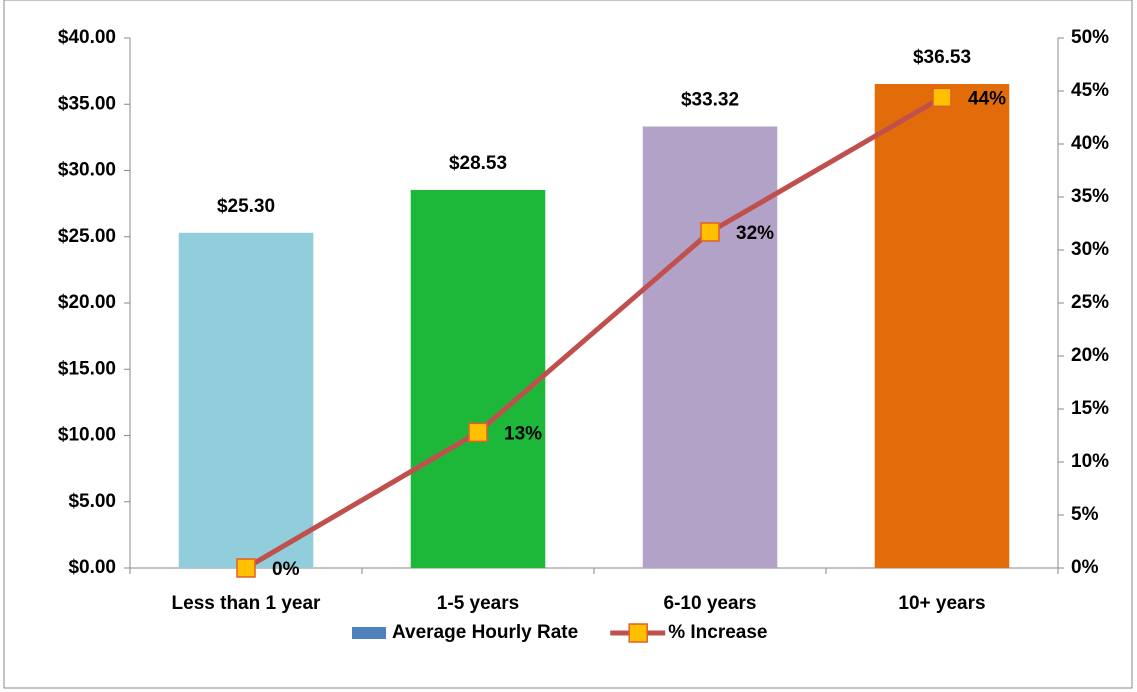 This screenshot has width=1137, height=692. I want to click on y2-tick-label: 5%, so click(1085, 514).